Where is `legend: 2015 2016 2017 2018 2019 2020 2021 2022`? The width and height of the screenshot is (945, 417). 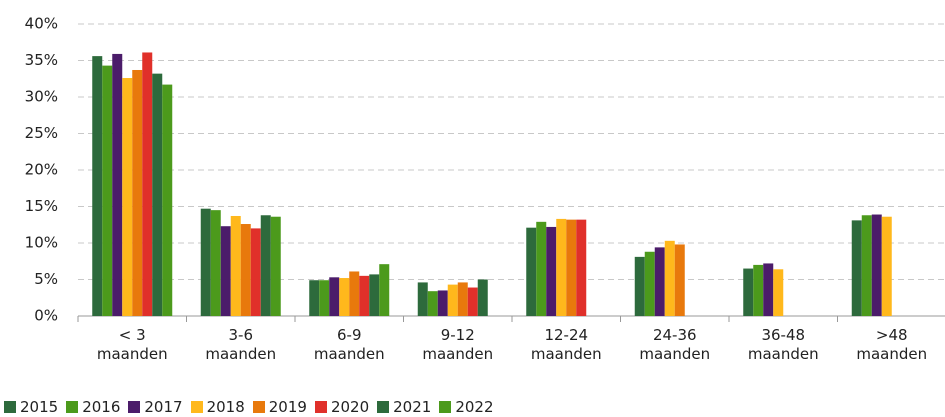
legend: 2015 2016 2017 2018 2019 2020 2021 2022 is located at coordinates (253, 407).